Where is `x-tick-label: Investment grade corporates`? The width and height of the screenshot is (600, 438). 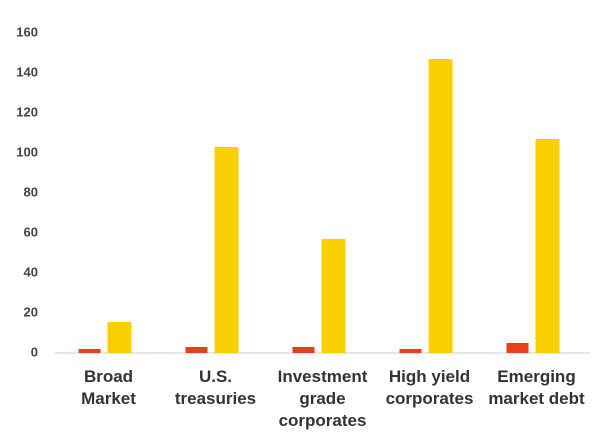 x-tick-label: Investment grade corporates is located at coordinates (322, 398).